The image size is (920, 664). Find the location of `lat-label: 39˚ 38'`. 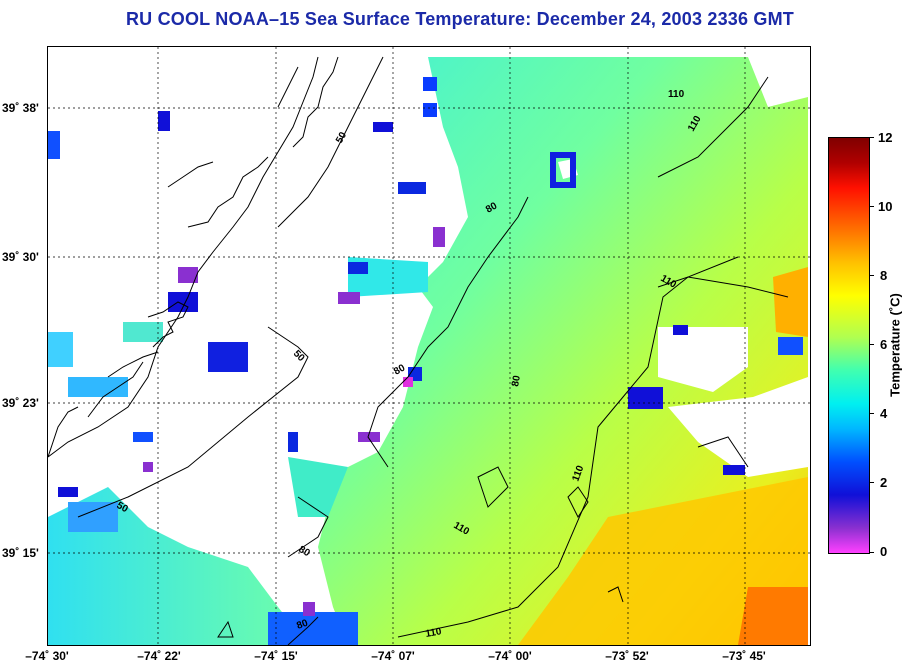

lat-label: 39˚ 38' is located at coordinates (20, 108).